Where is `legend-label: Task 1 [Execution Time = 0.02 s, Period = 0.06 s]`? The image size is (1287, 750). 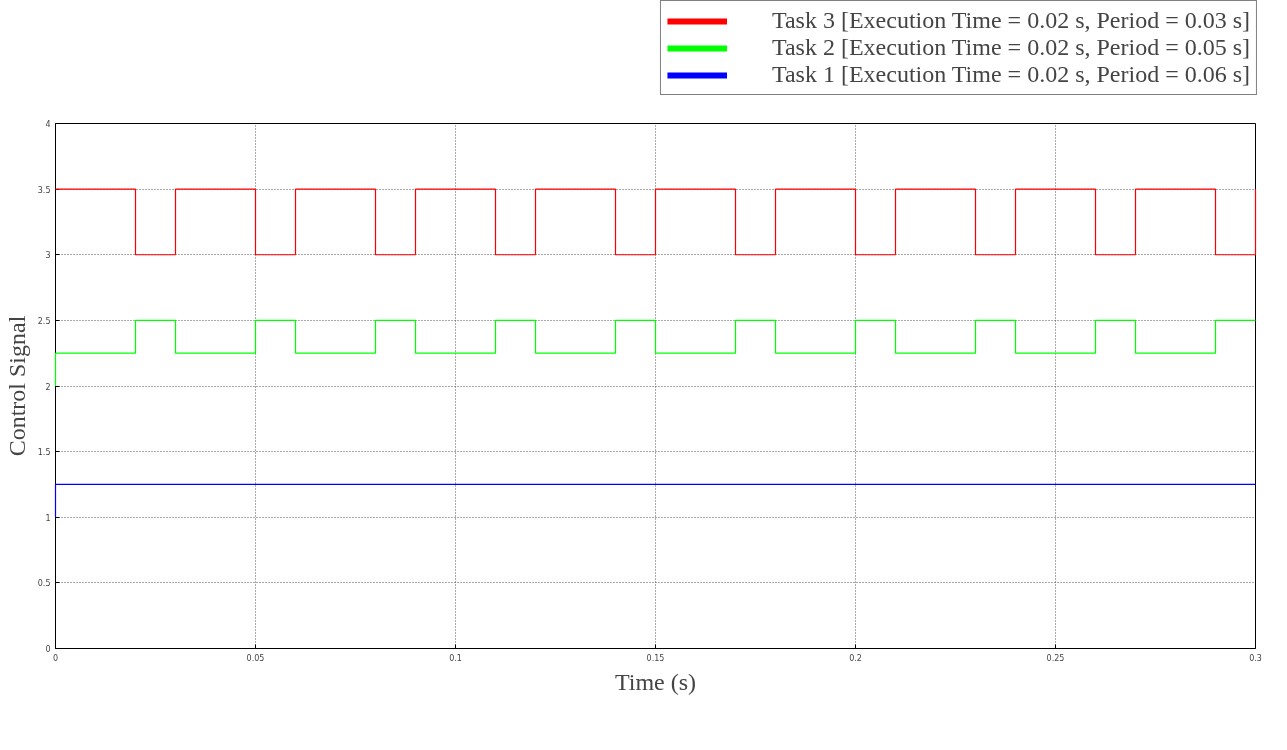 legend-label: Task 1 [Execution Time = 0.02 s, Period = 0.06 s] is located at coordinates (1010, 74).